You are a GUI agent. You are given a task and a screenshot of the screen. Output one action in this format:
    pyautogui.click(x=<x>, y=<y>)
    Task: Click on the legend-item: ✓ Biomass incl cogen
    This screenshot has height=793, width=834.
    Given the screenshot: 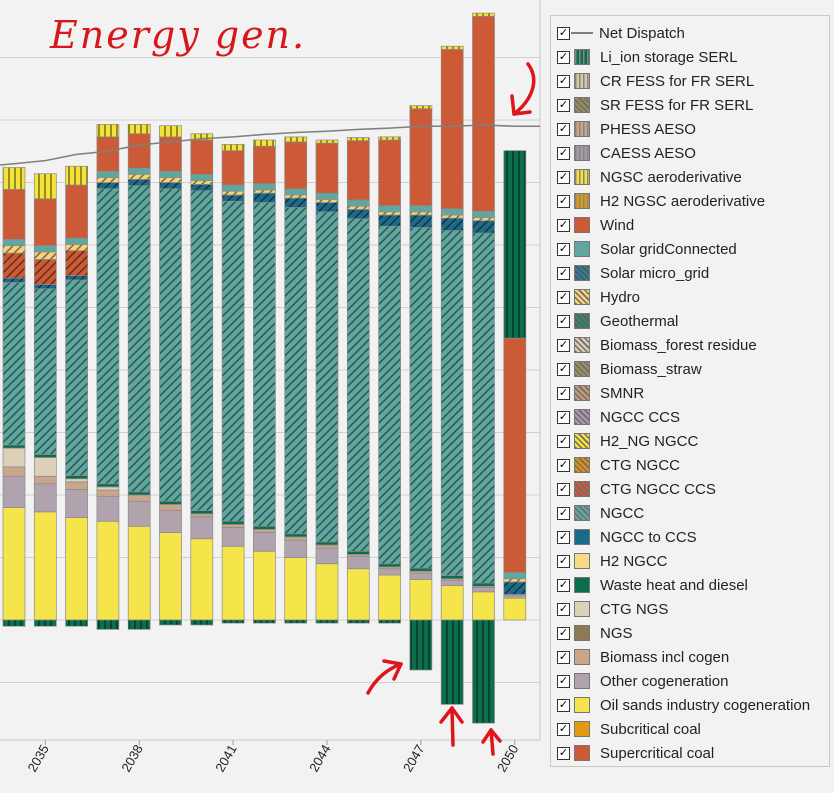 What is the action you would take?
    pyautogui.click(x=690, y=657)
    